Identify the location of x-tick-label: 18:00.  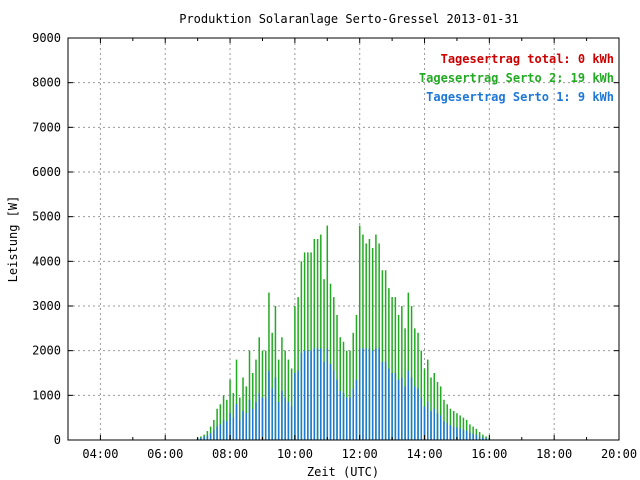
(554, 454).